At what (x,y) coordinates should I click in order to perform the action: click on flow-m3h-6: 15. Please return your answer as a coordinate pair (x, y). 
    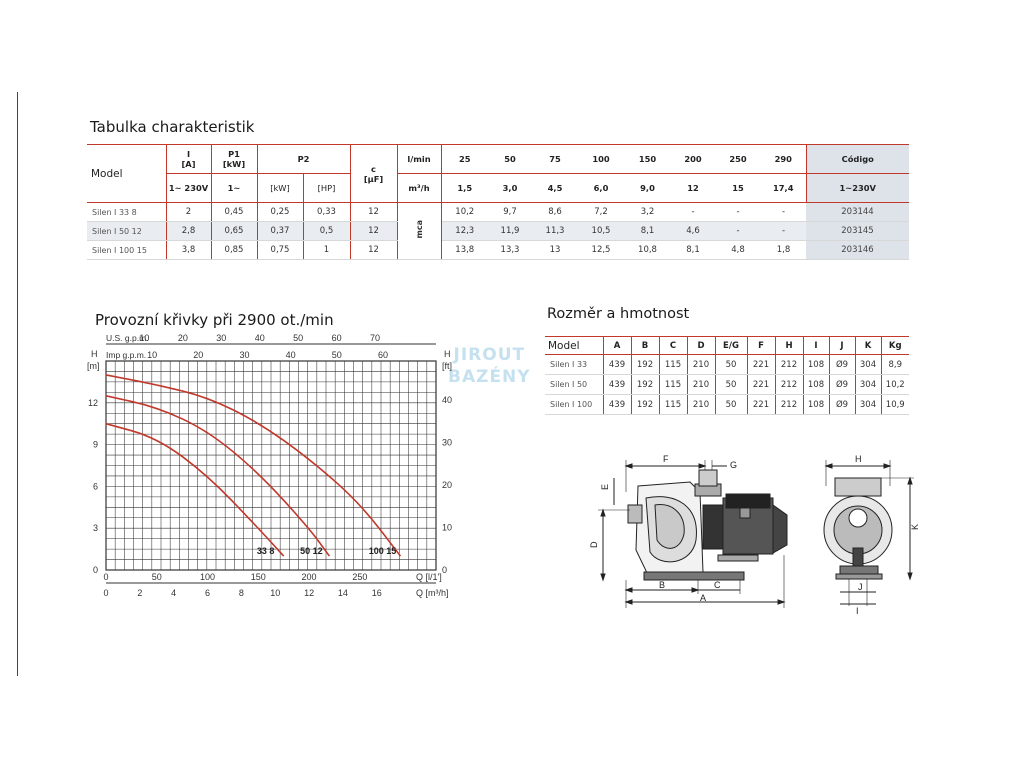
    Looking at the image, I should click on (738, 188).